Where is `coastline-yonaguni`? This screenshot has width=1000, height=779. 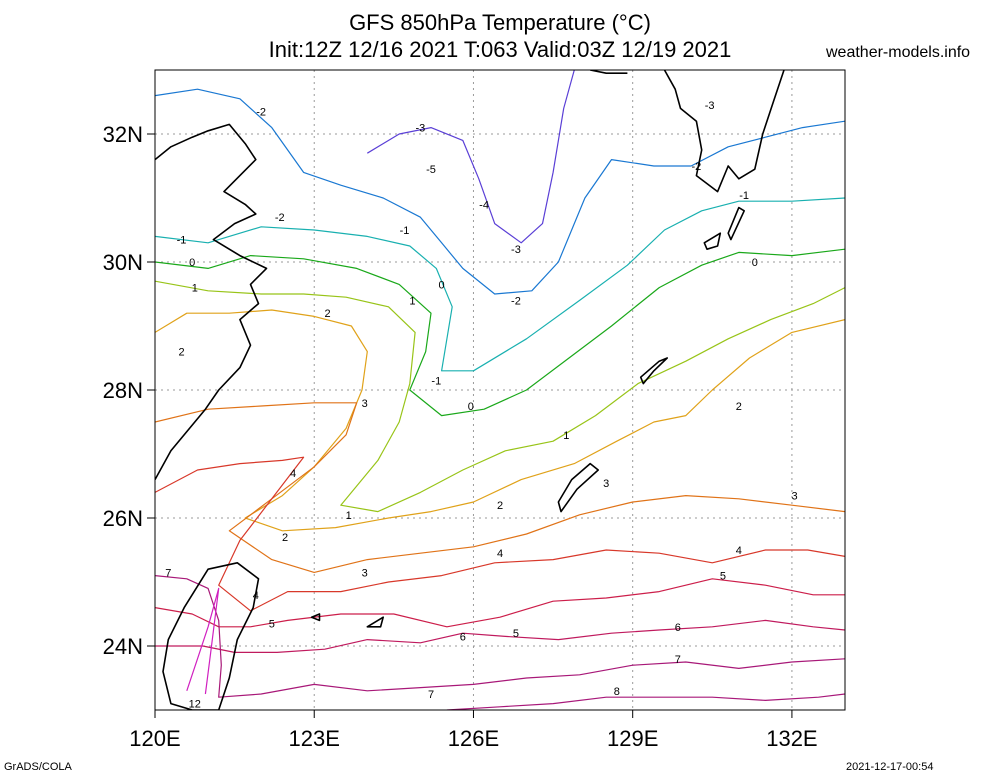
coastline-yonaguni is located at coordinates (315, 617).